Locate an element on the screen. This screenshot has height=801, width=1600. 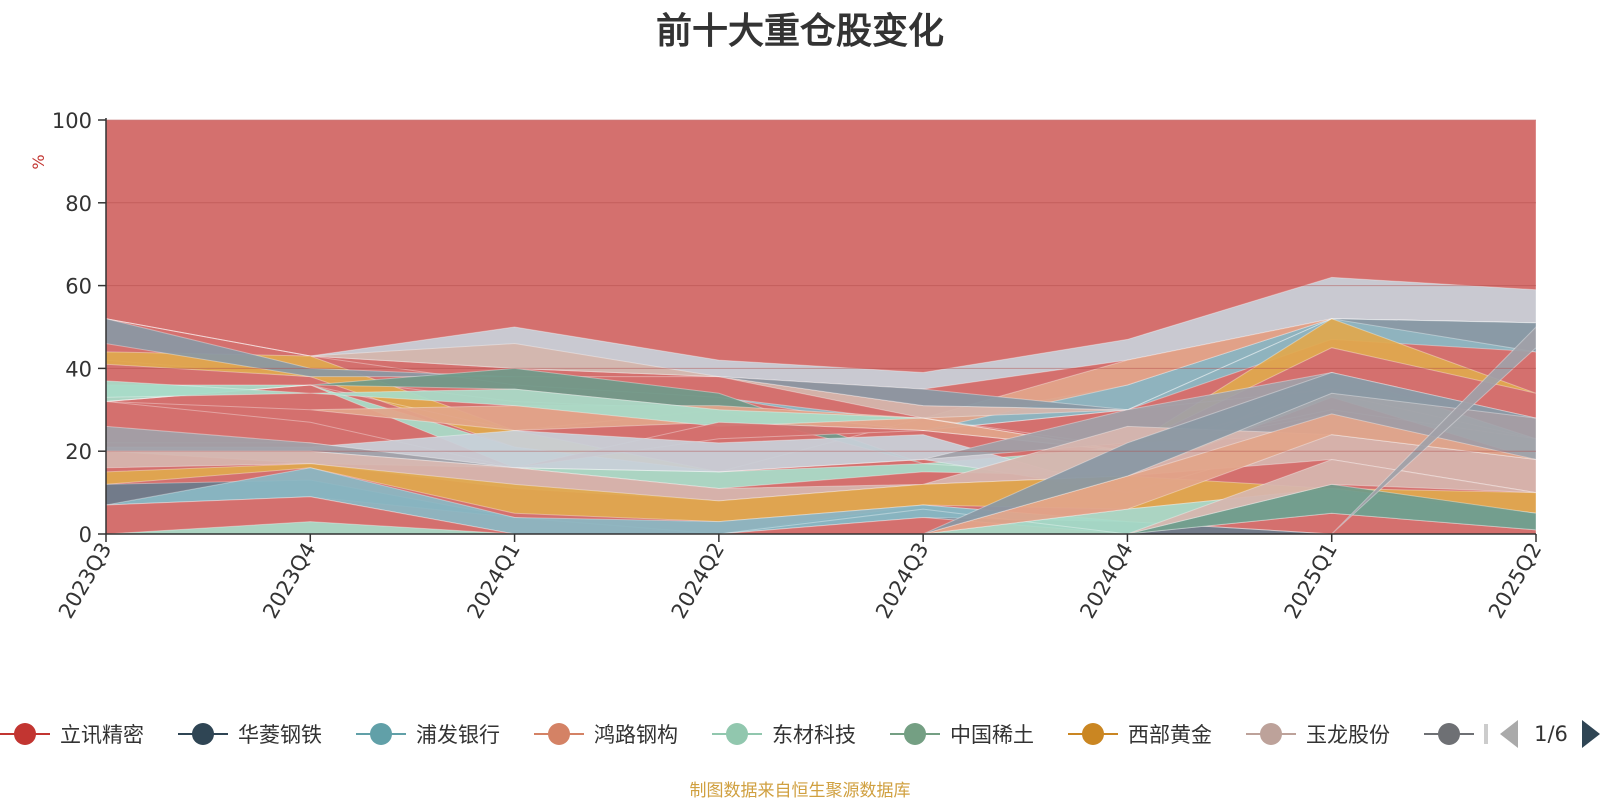
legend-page-indicator: 1/6 is located at coordinates (1551, 734).